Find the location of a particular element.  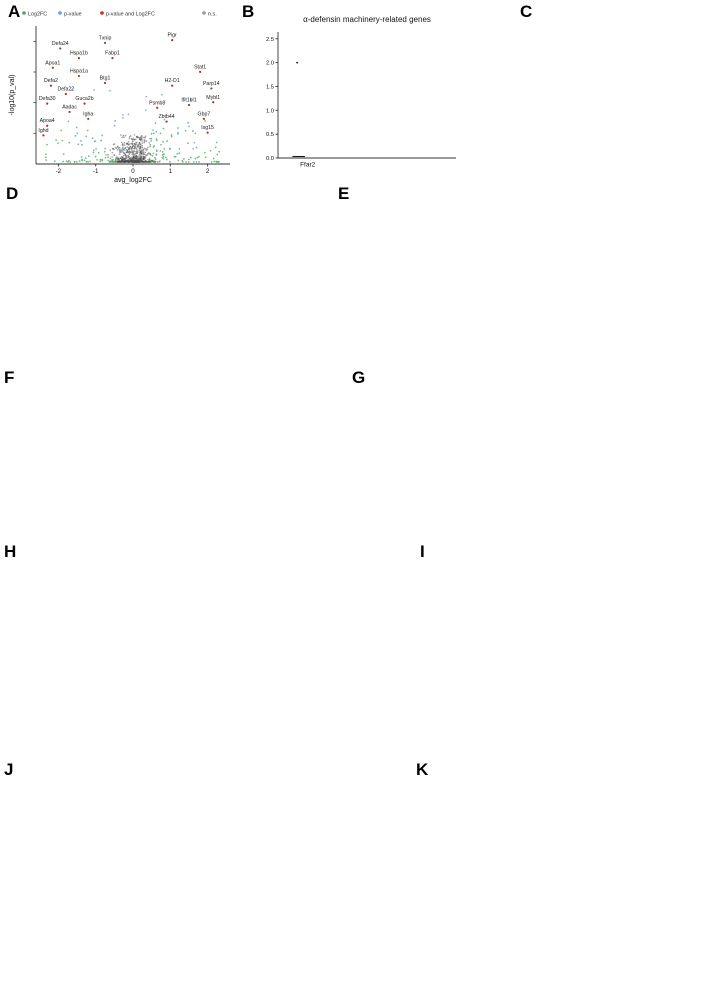

svg-text: Hspa1b is located at coordinates (79, 54).